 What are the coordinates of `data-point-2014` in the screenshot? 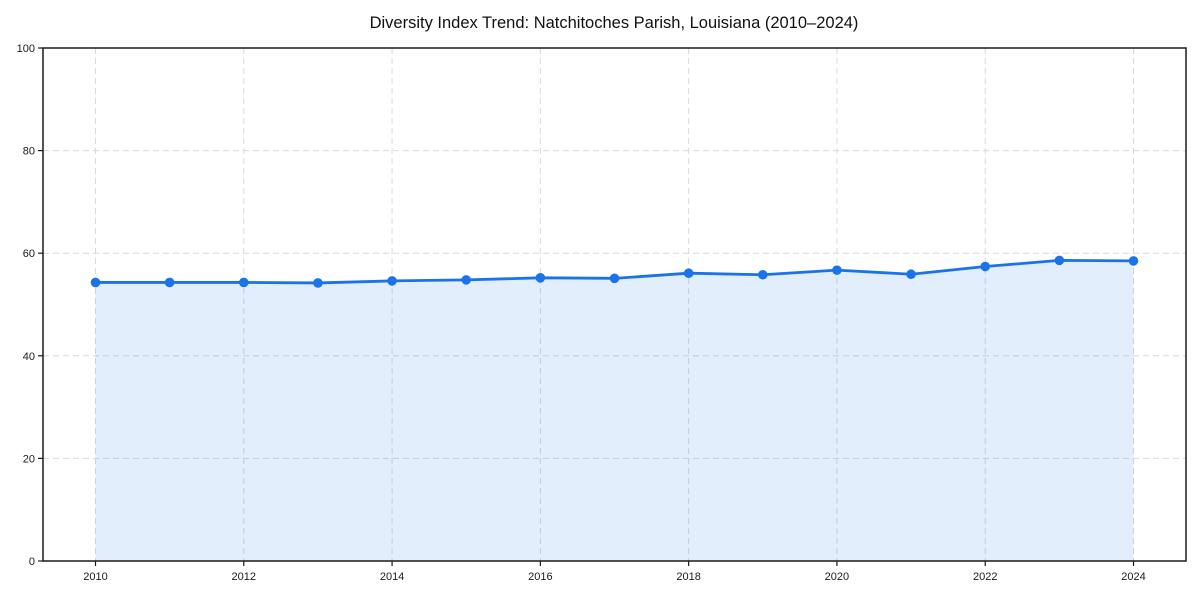 It's located at (392, 281).